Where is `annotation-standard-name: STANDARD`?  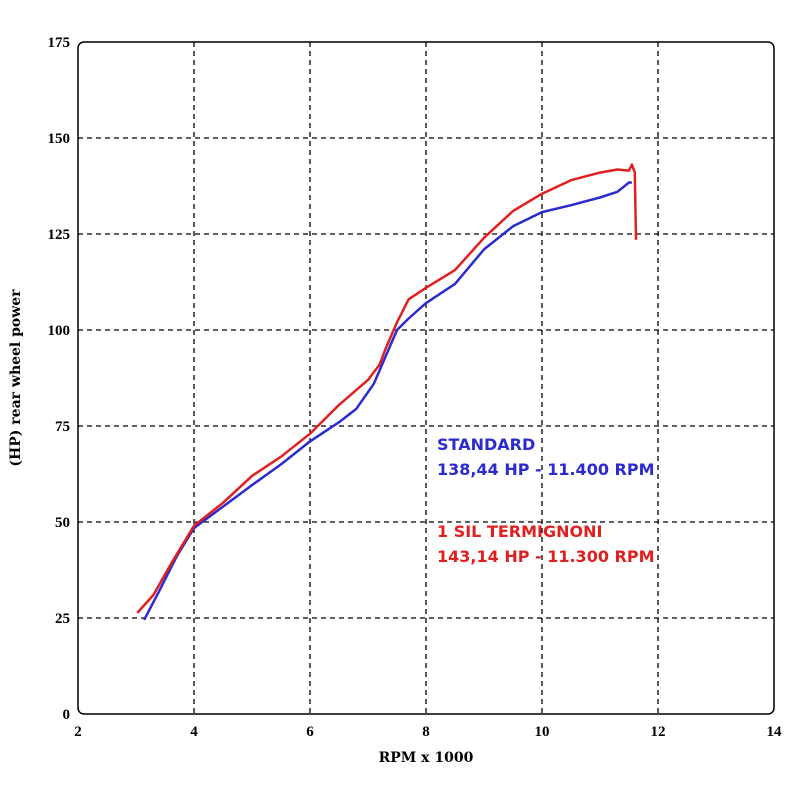
annotation-standard-name: STANDARD is located at coordinates (486, 444).